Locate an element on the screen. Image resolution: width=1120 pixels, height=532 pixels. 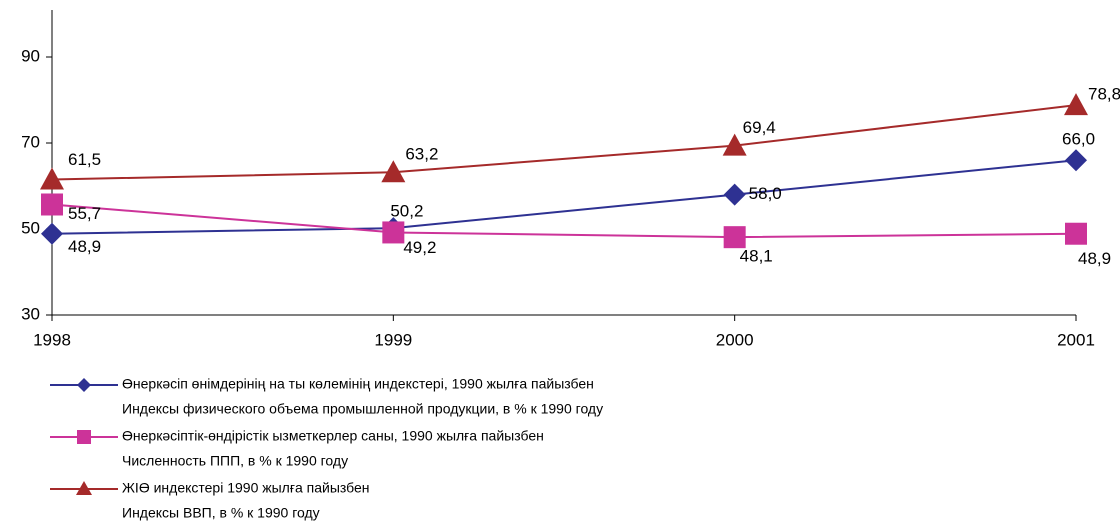
data-label: 78,8 is located at coordinates (1104, 94).